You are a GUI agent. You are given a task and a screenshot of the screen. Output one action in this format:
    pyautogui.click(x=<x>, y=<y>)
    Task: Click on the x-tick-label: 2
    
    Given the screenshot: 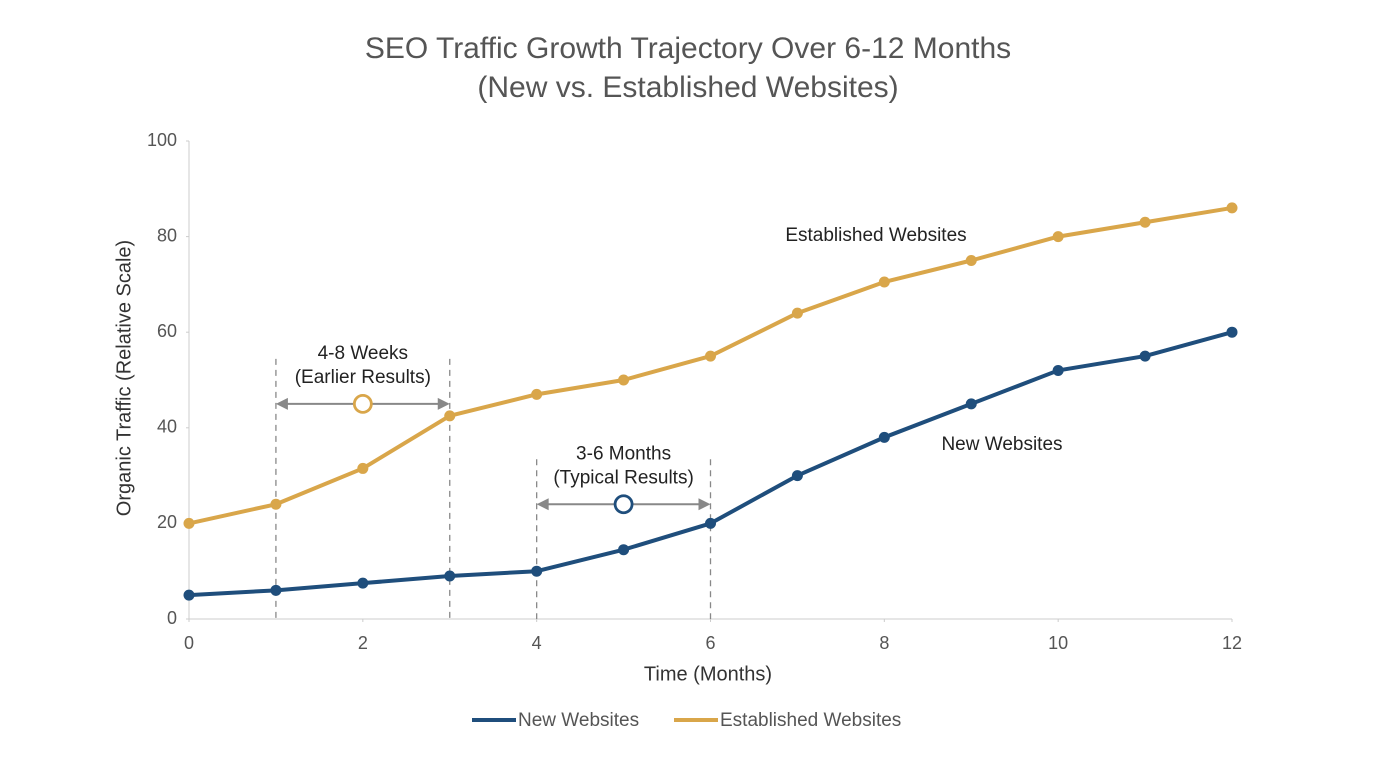 What is the action you would take?
    pyautogui.click(x=363, y=643)
    